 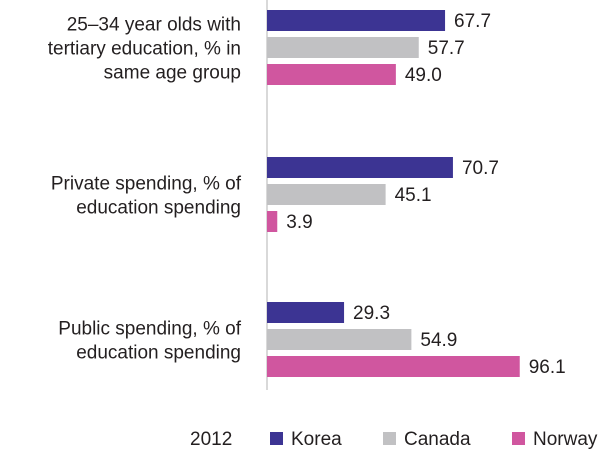 I want to click on legend-swatch-norway, so click(x=518, y=438).